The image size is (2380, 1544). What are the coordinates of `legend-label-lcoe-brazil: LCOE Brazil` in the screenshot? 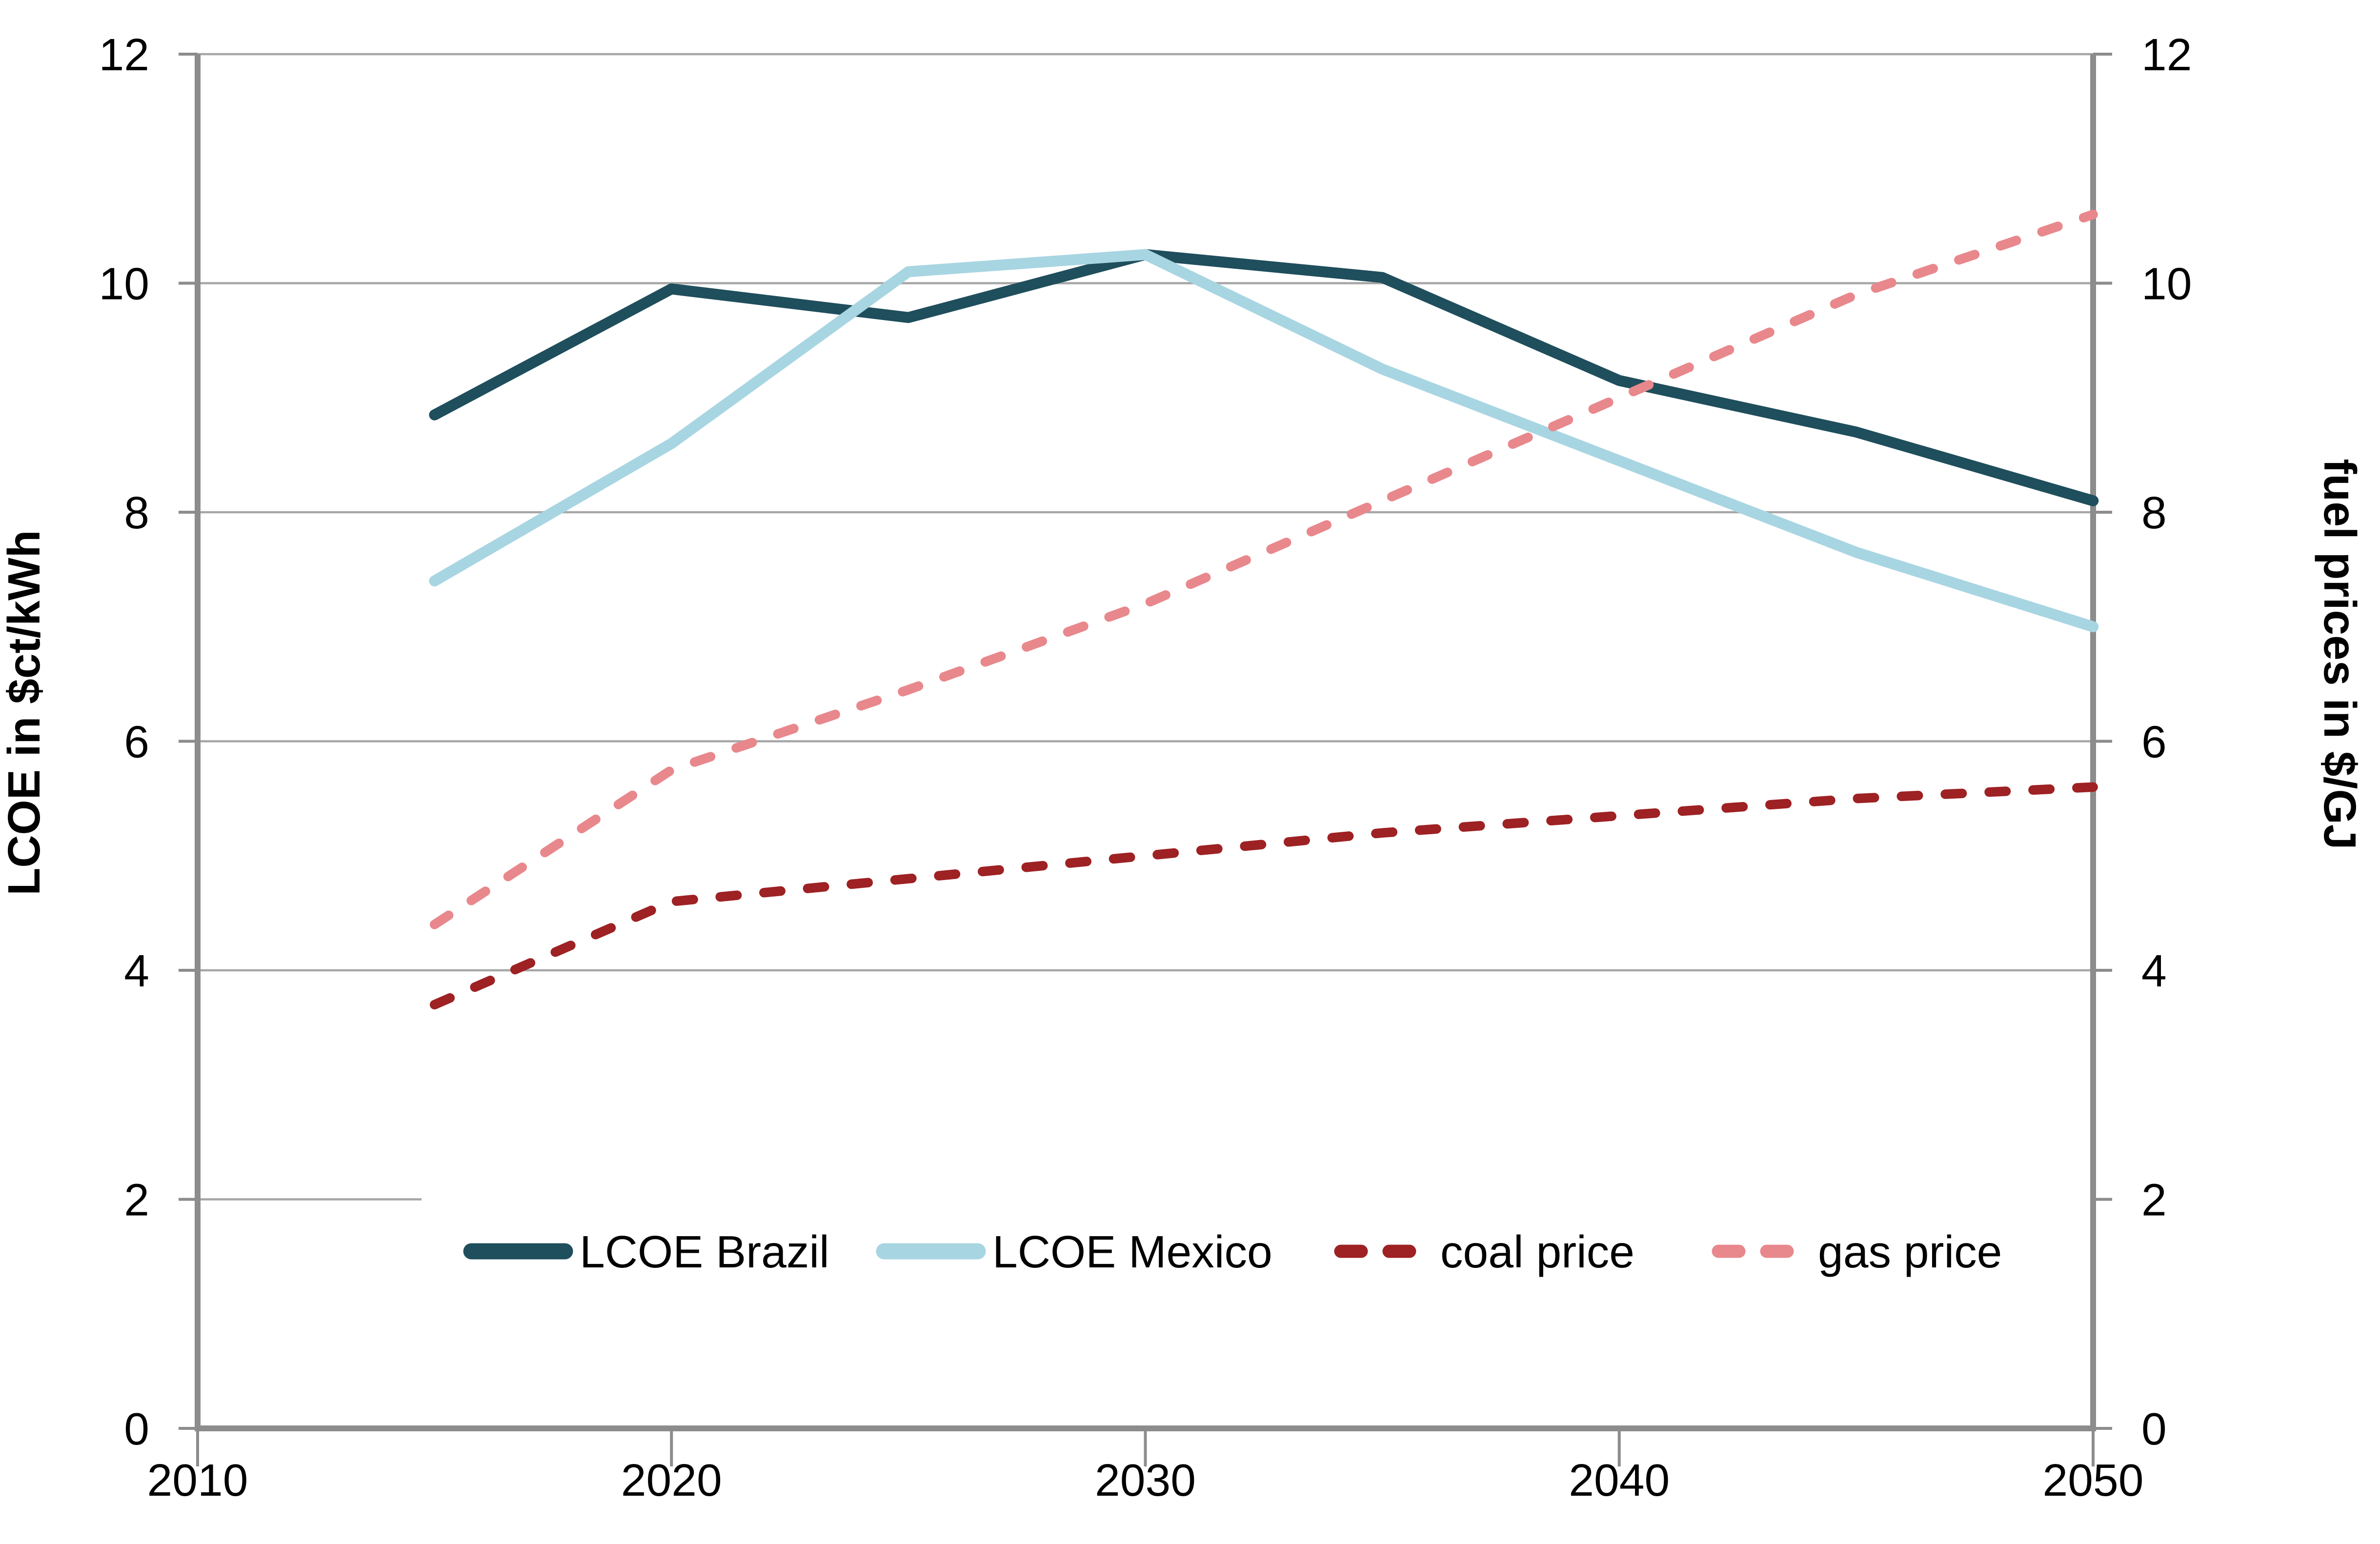 It's located at (704, 1252).